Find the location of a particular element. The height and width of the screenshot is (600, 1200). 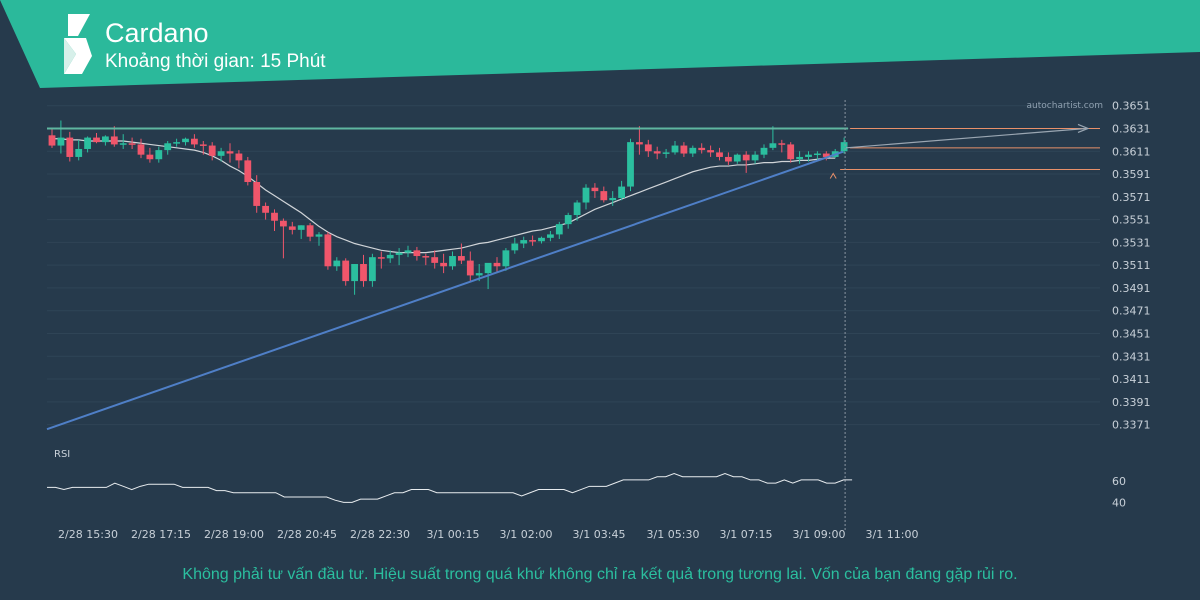

price-tick-label: 0.3651 is located at coordinates (1131, 106).